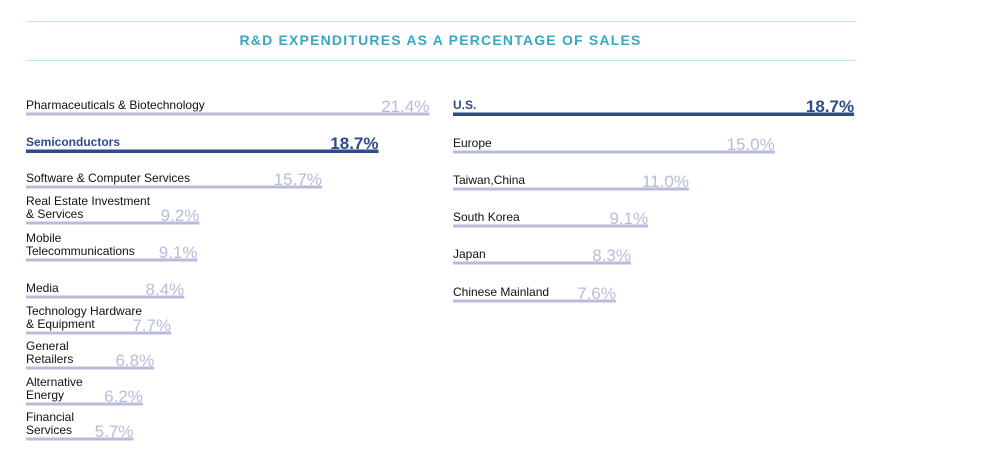 The image size is (987, 473). I want to click on value-label-0-7: 6.8%, so click(134, 360).